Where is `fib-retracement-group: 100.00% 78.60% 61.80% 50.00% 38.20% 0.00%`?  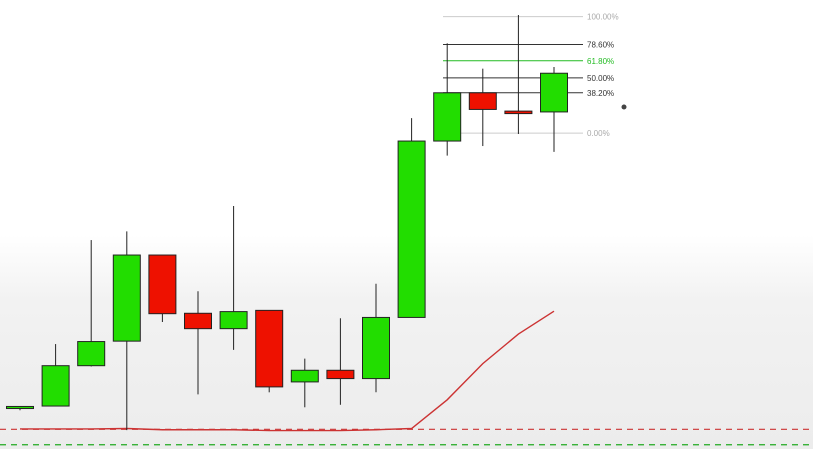
fib-retracement-group: 100.00% 78.60% 61.80% 50.00% 38.20% 0.00% is located at coordinates (531, 75).